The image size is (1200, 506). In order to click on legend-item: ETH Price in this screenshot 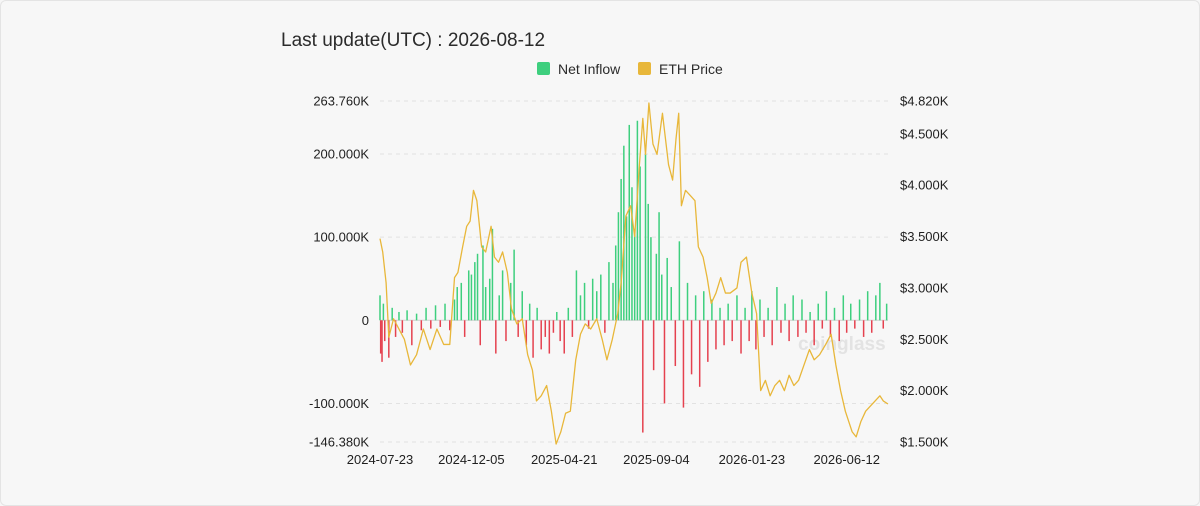, I will do `click(680, 69)`.